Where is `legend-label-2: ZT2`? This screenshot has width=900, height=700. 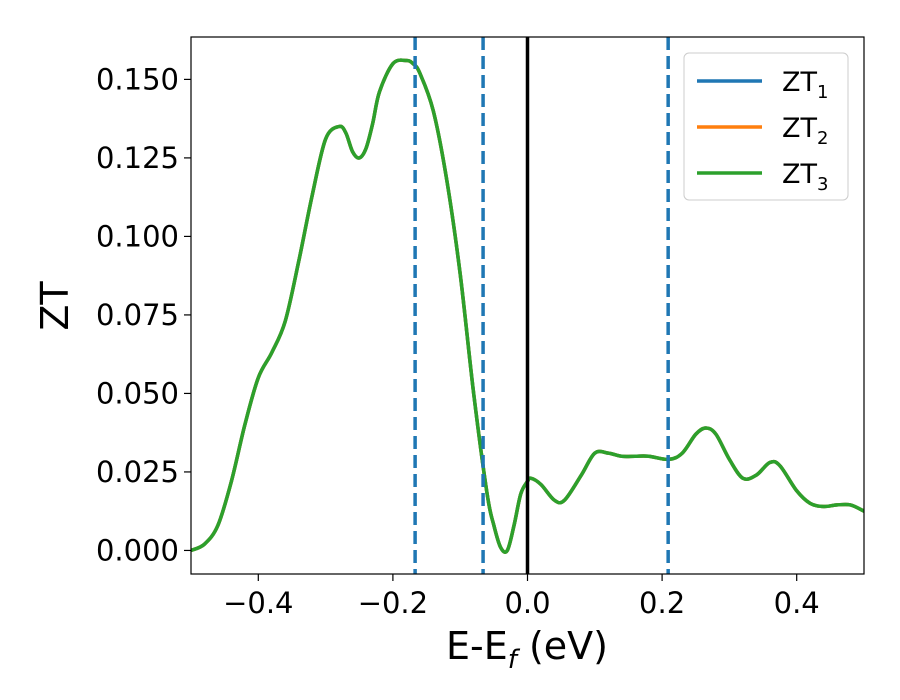 legend-label-2: ZT2 is located at coordinates (805, 131).